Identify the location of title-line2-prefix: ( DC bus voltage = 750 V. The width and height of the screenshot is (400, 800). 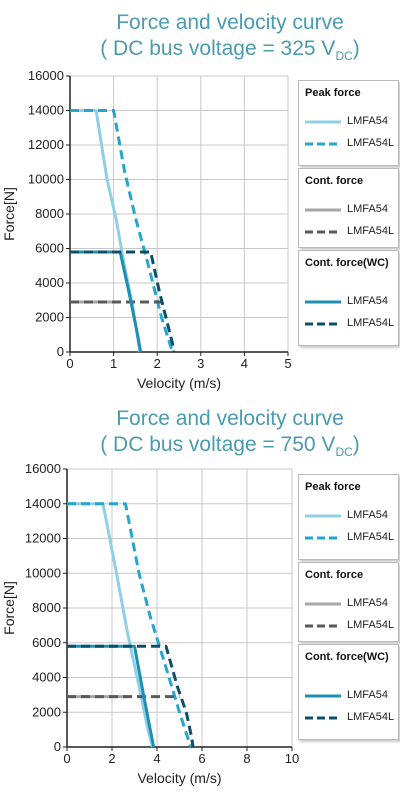
(218, 444).